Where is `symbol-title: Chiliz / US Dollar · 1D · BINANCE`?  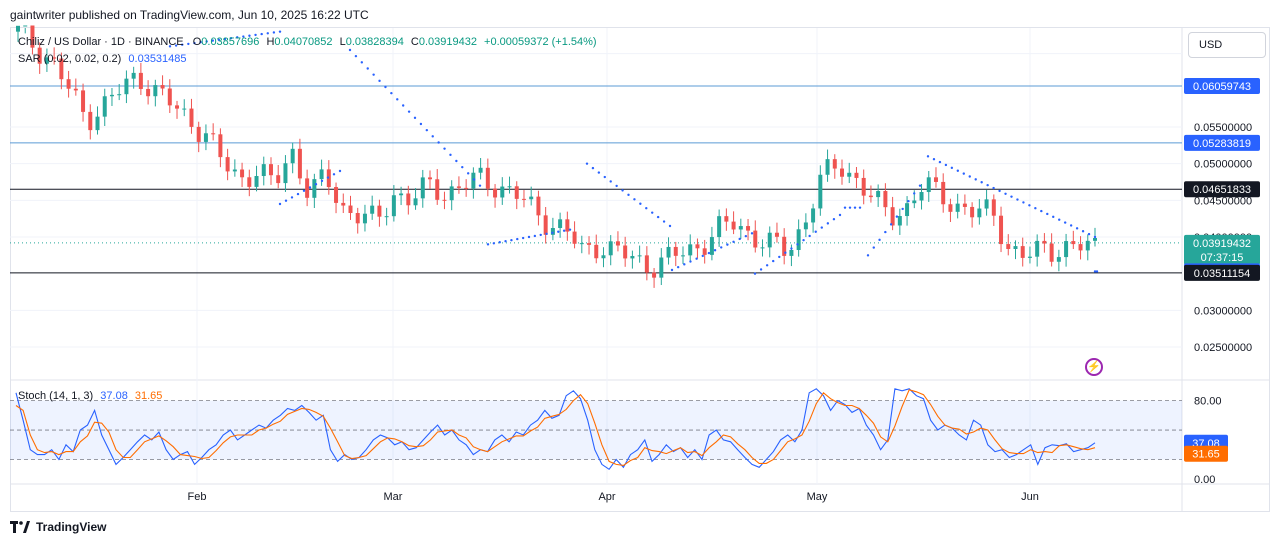
symbol-title: Chiliz / US Dollar · 1D · BINANCE is located at coordinates (101, 42).